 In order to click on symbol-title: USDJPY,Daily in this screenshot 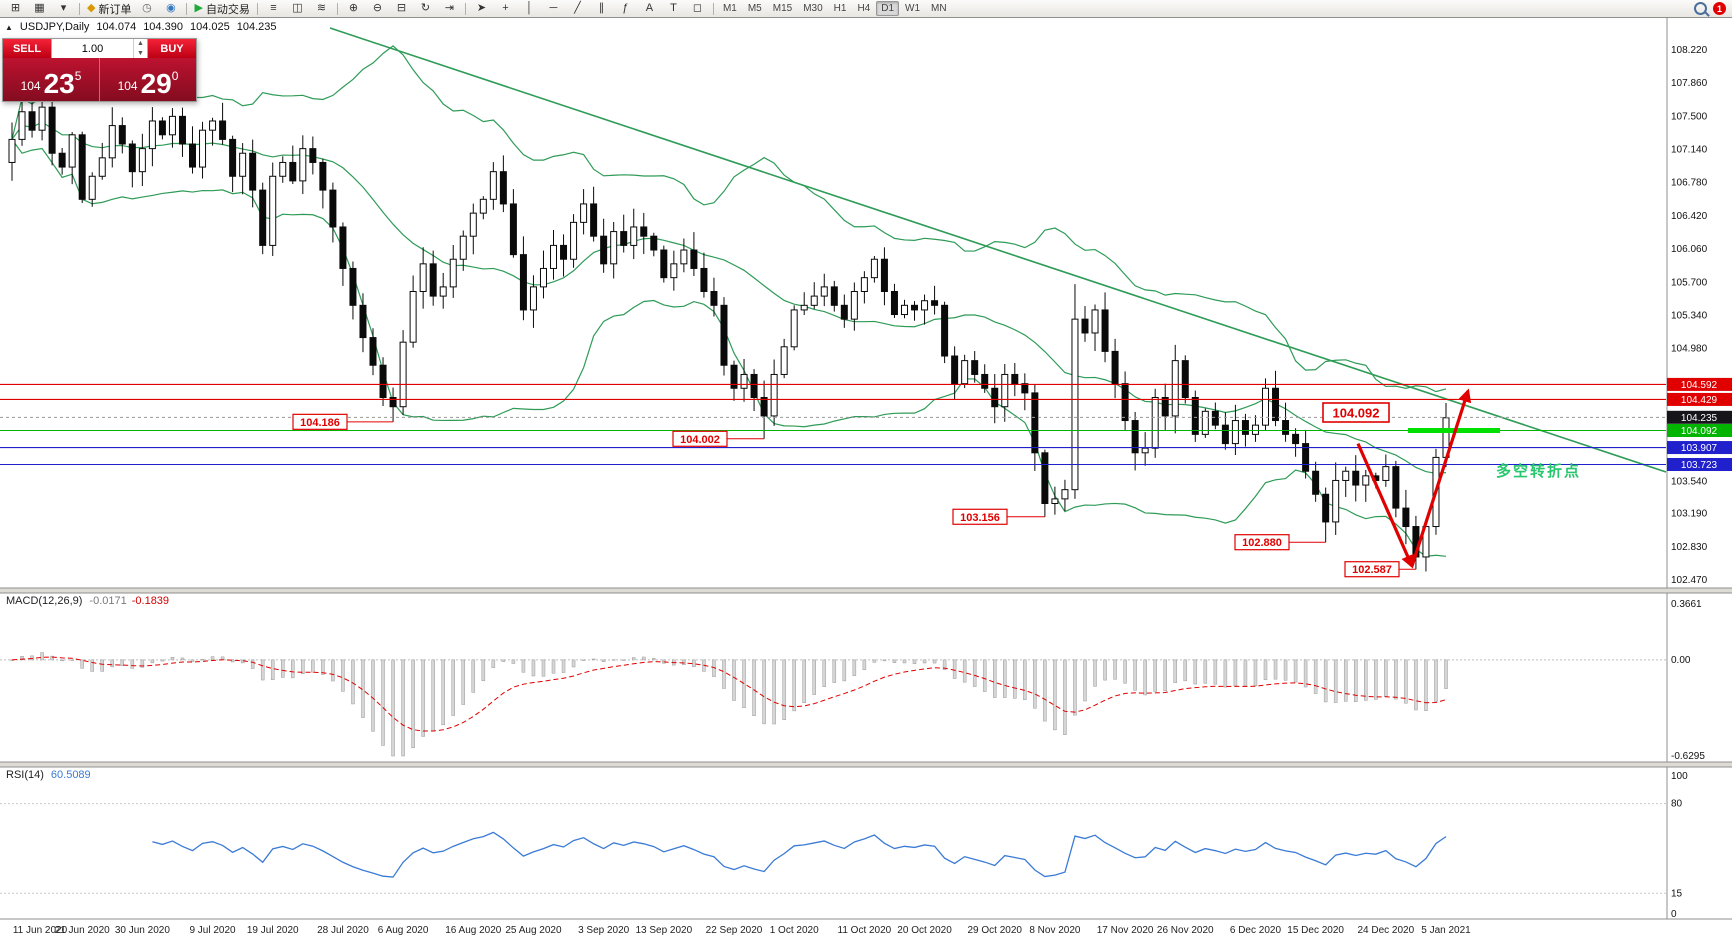, I will do `click(54, 27)`.